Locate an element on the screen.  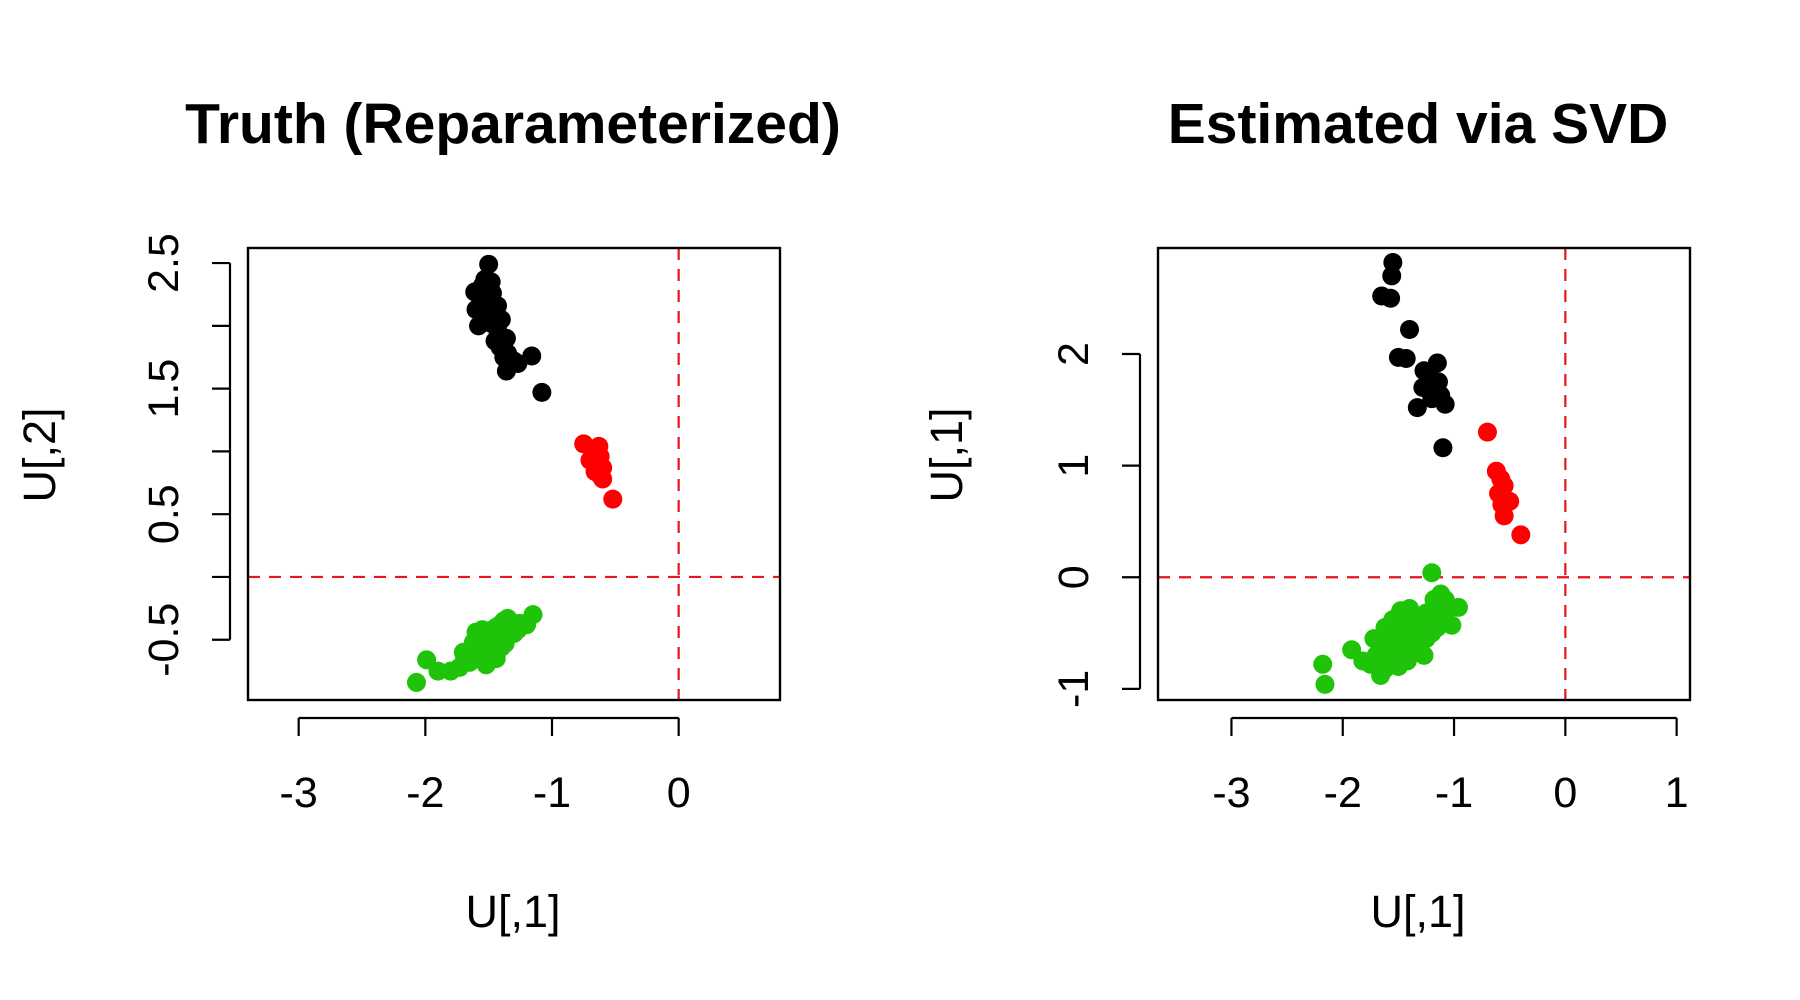
y-tick-label: 2 is located at coordinates (1074, 354).